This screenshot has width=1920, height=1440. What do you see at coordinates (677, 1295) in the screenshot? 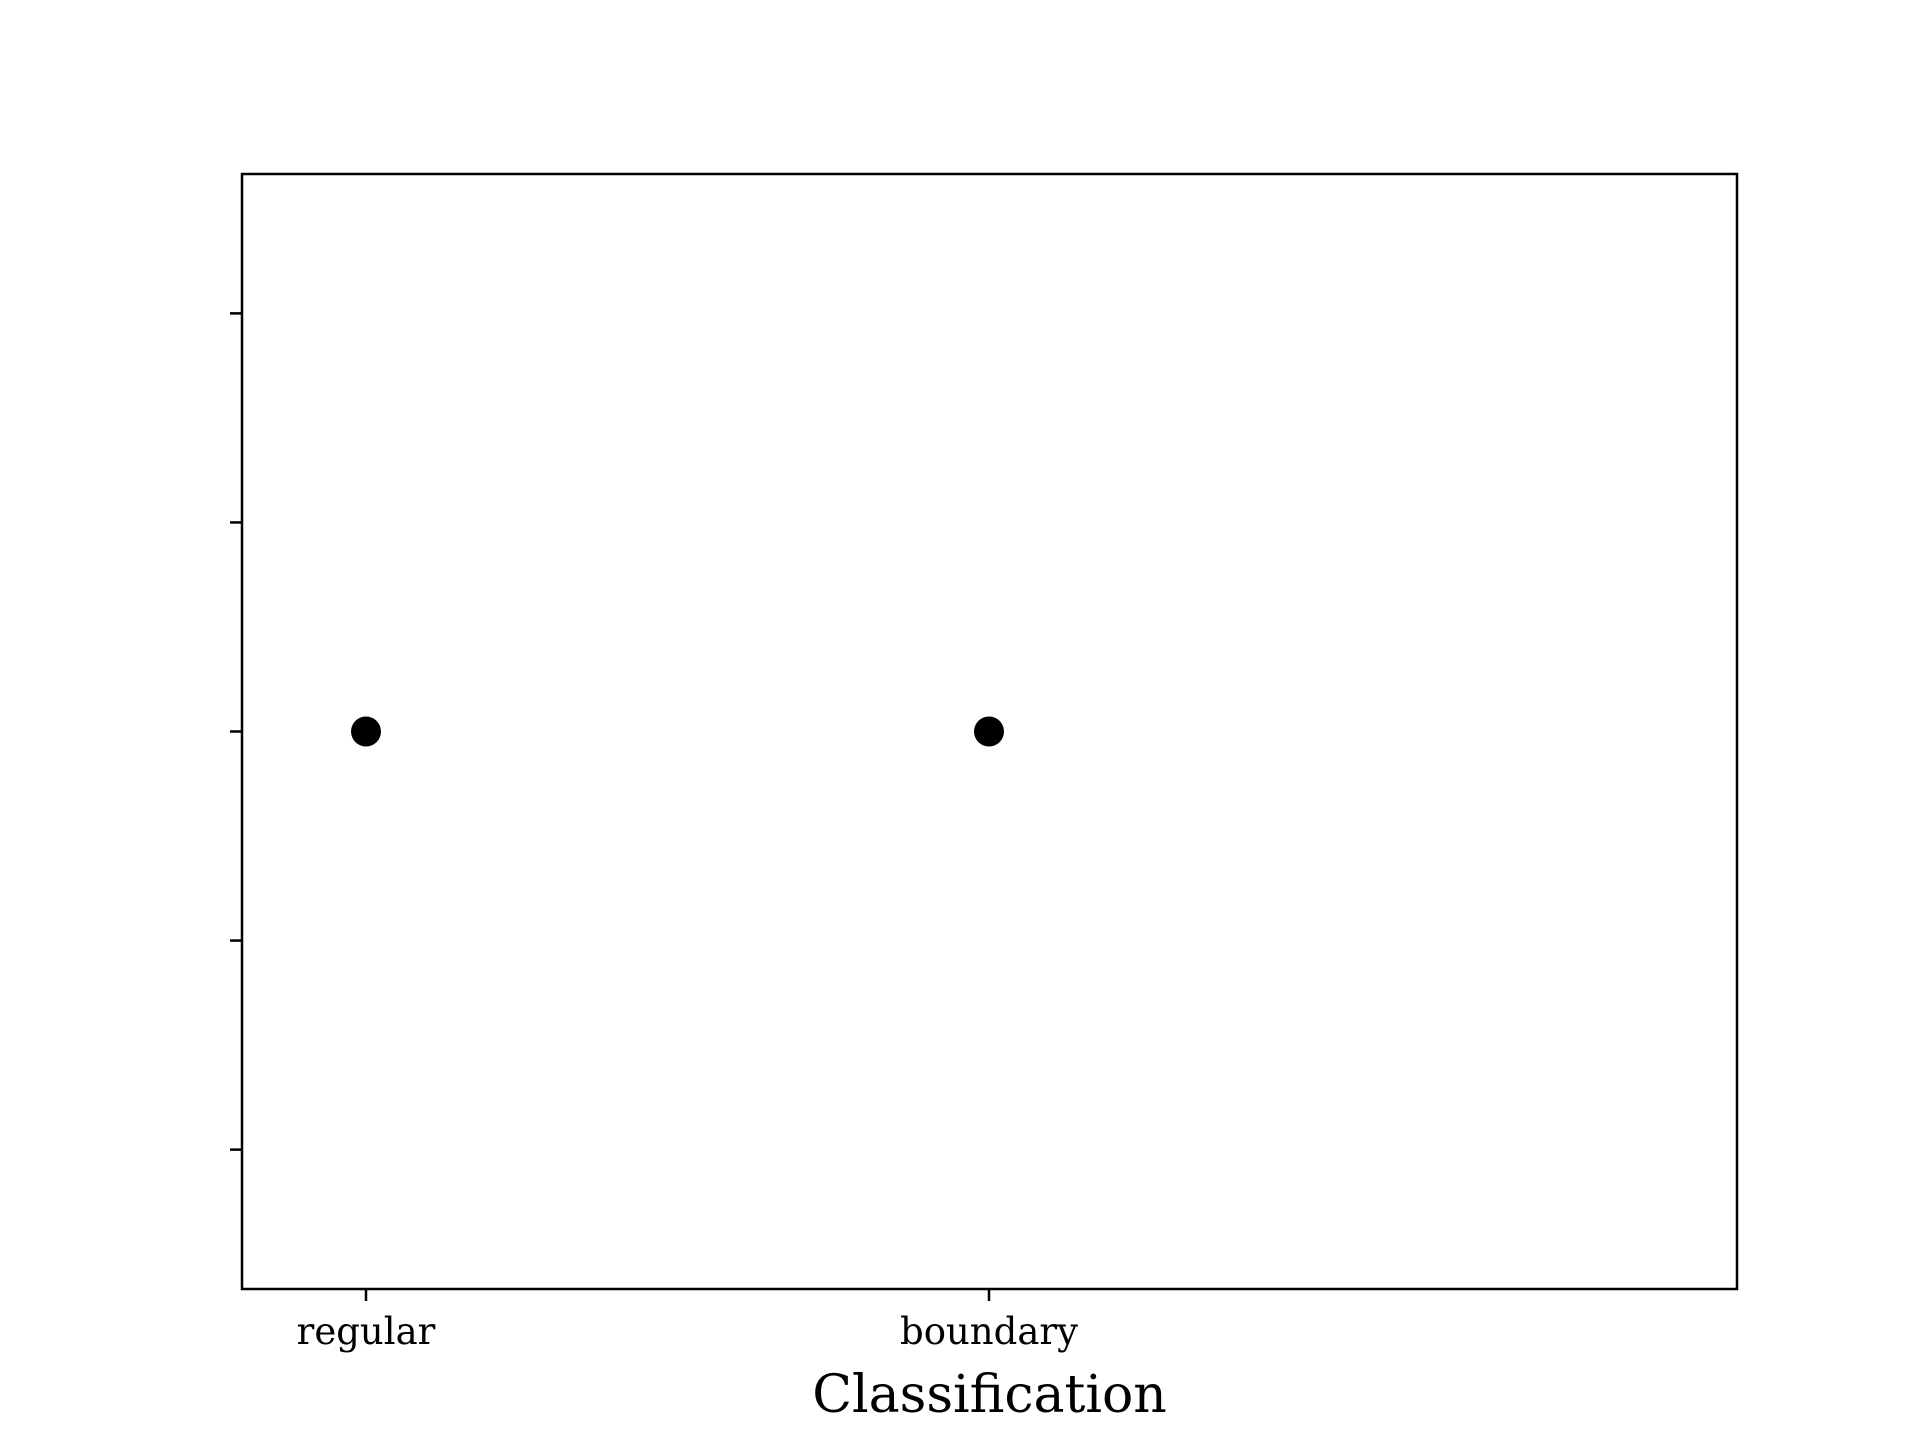
I see `x-axis-ticks` at bounding box center [677, 1295].